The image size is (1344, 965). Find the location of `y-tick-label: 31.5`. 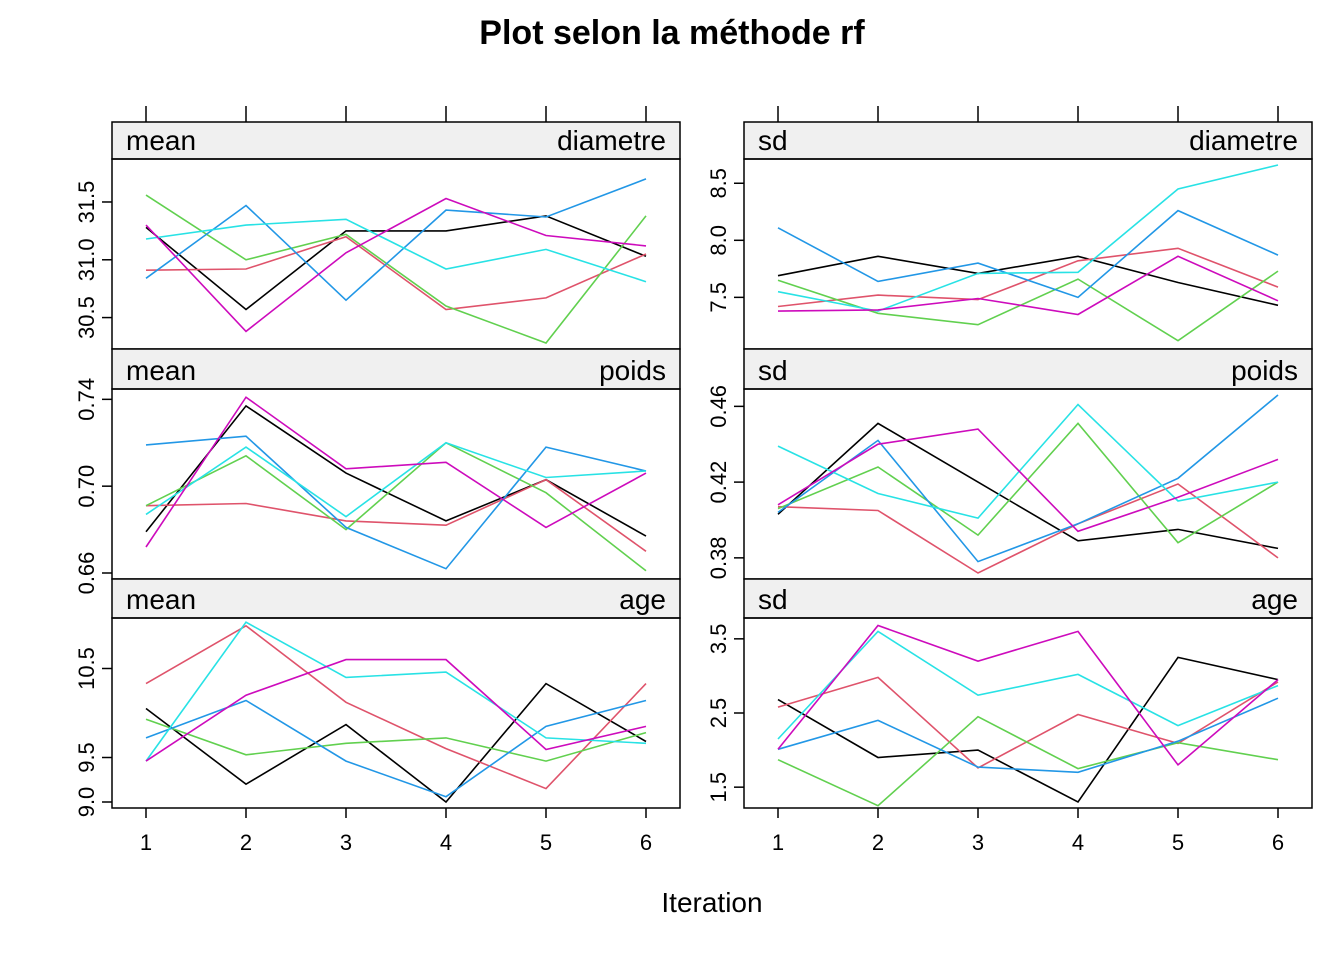

y-tick-label: 31.5 is located at coordinates (86, 202).